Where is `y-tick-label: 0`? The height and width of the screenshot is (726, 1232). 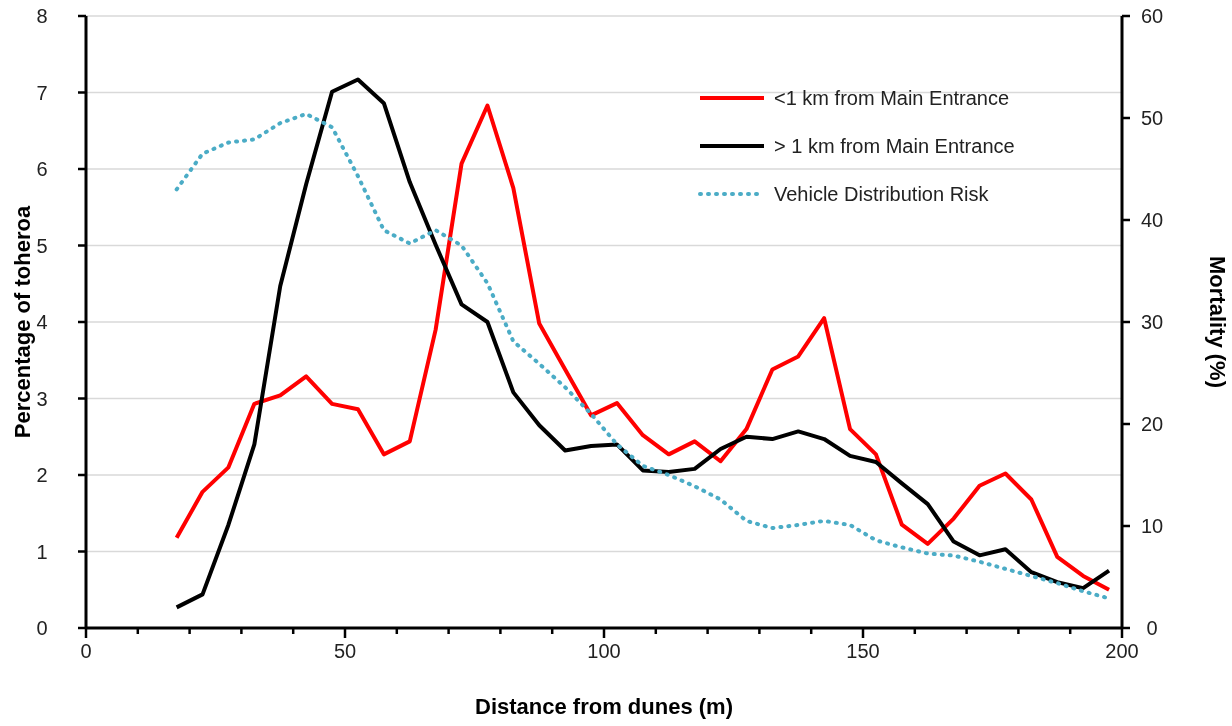 y-tick-label: 0 is located at coordinates (42, 628).